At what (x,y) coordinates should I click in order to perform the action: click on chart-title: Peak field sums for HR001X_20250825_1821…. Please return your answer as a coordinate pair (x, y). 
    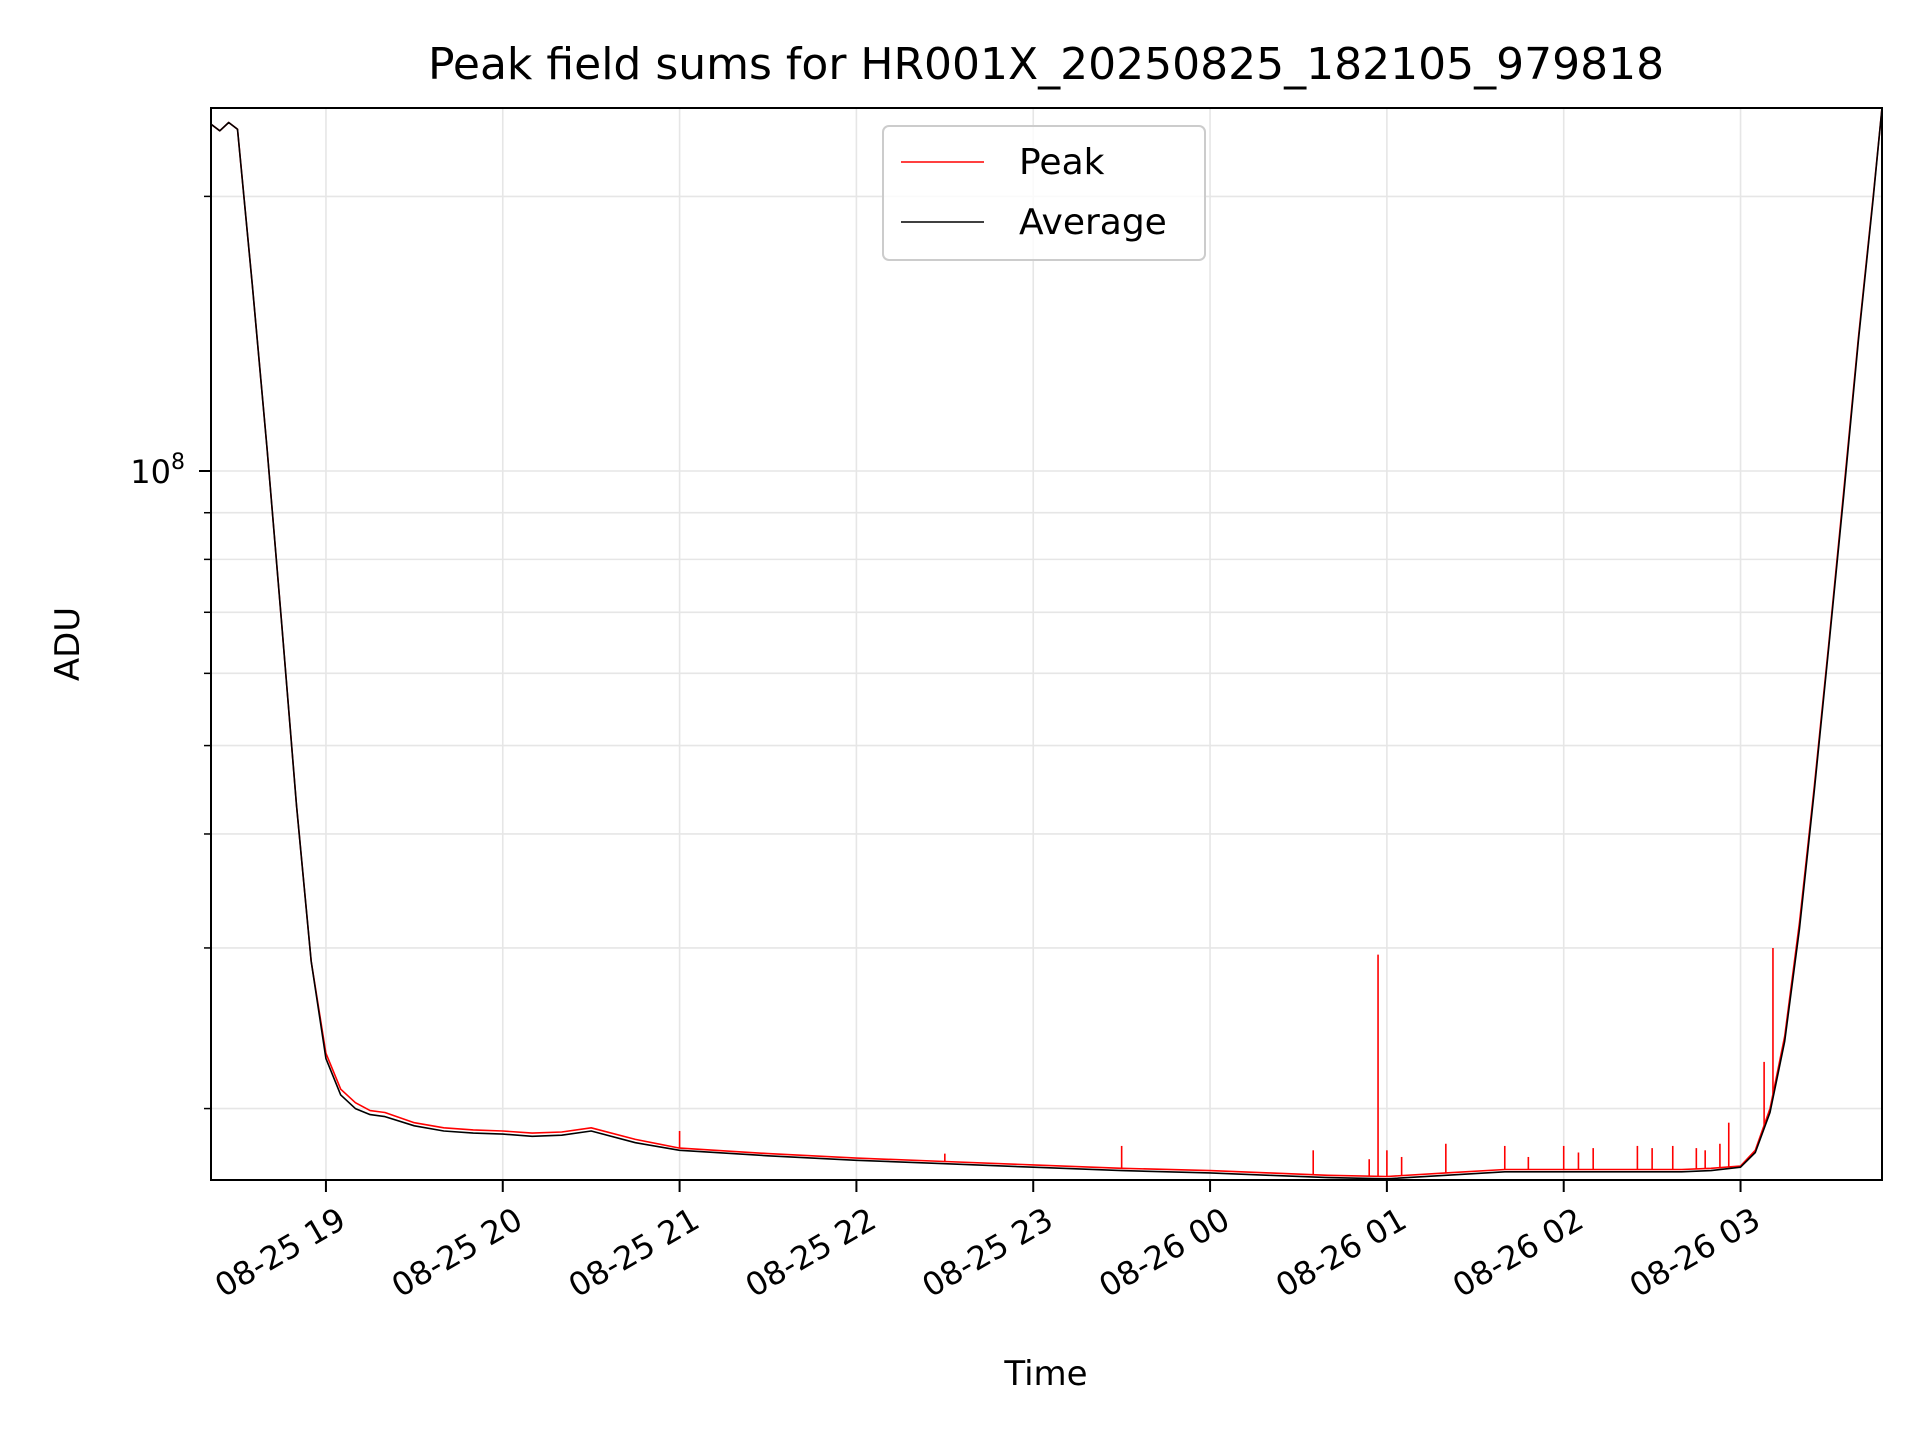
    Looking at the image, I should click on (1046, 64).